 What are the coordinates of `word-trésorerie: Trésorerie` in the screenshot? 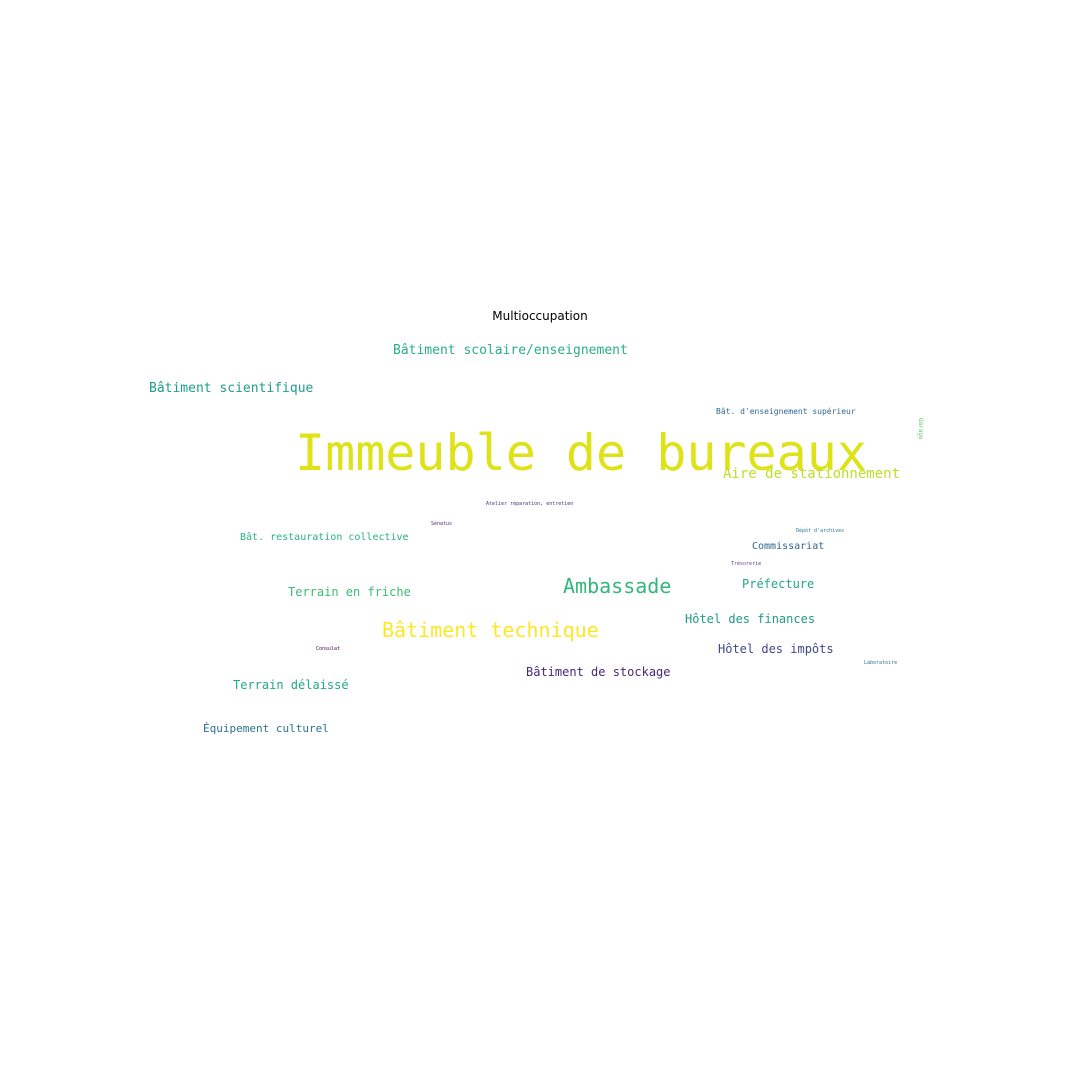 It's located at (746, 564).